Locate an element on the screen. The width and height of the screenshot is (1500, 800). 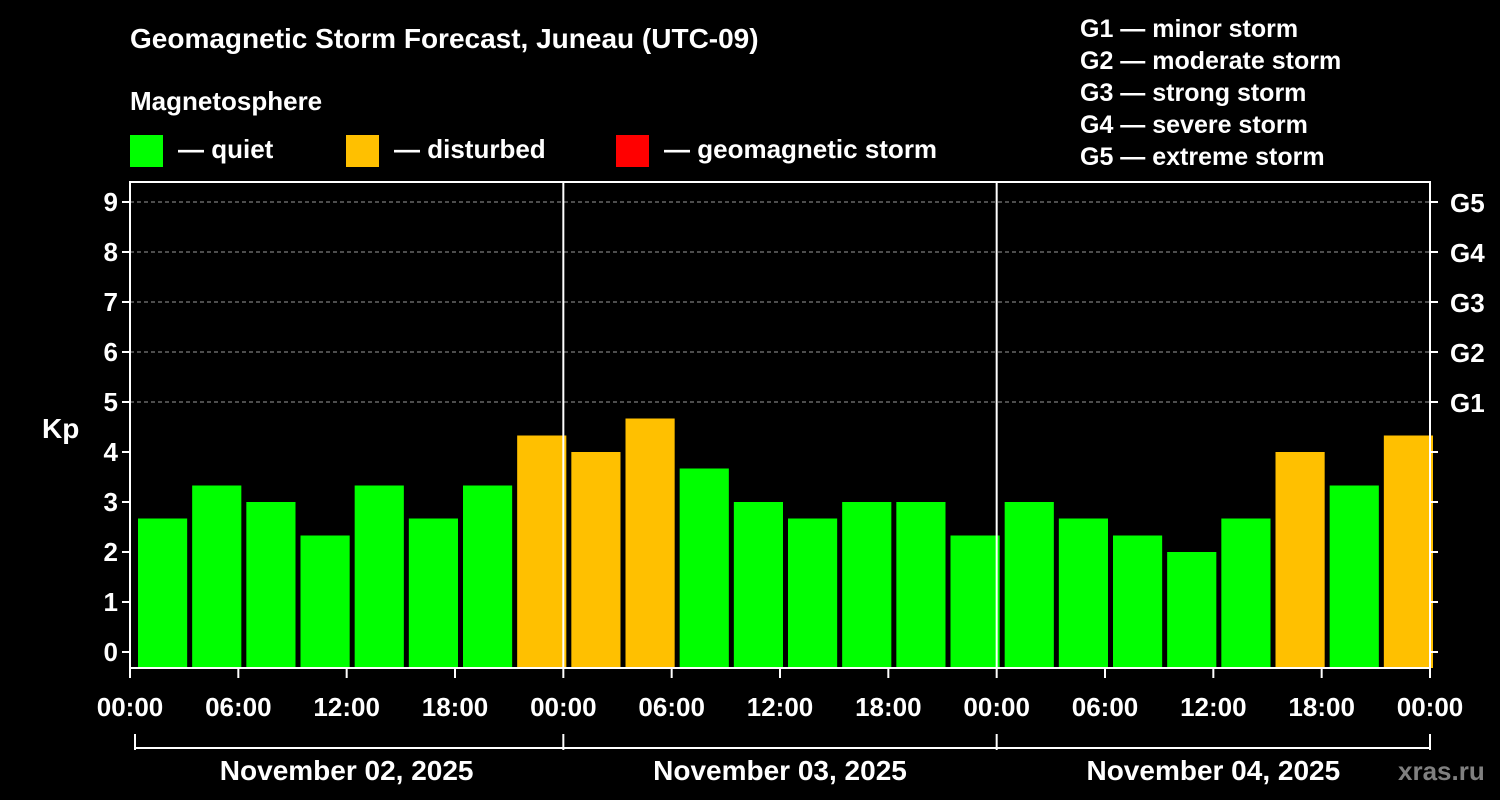
g-scale-label: G4 is located at coordinates (1467, 253).